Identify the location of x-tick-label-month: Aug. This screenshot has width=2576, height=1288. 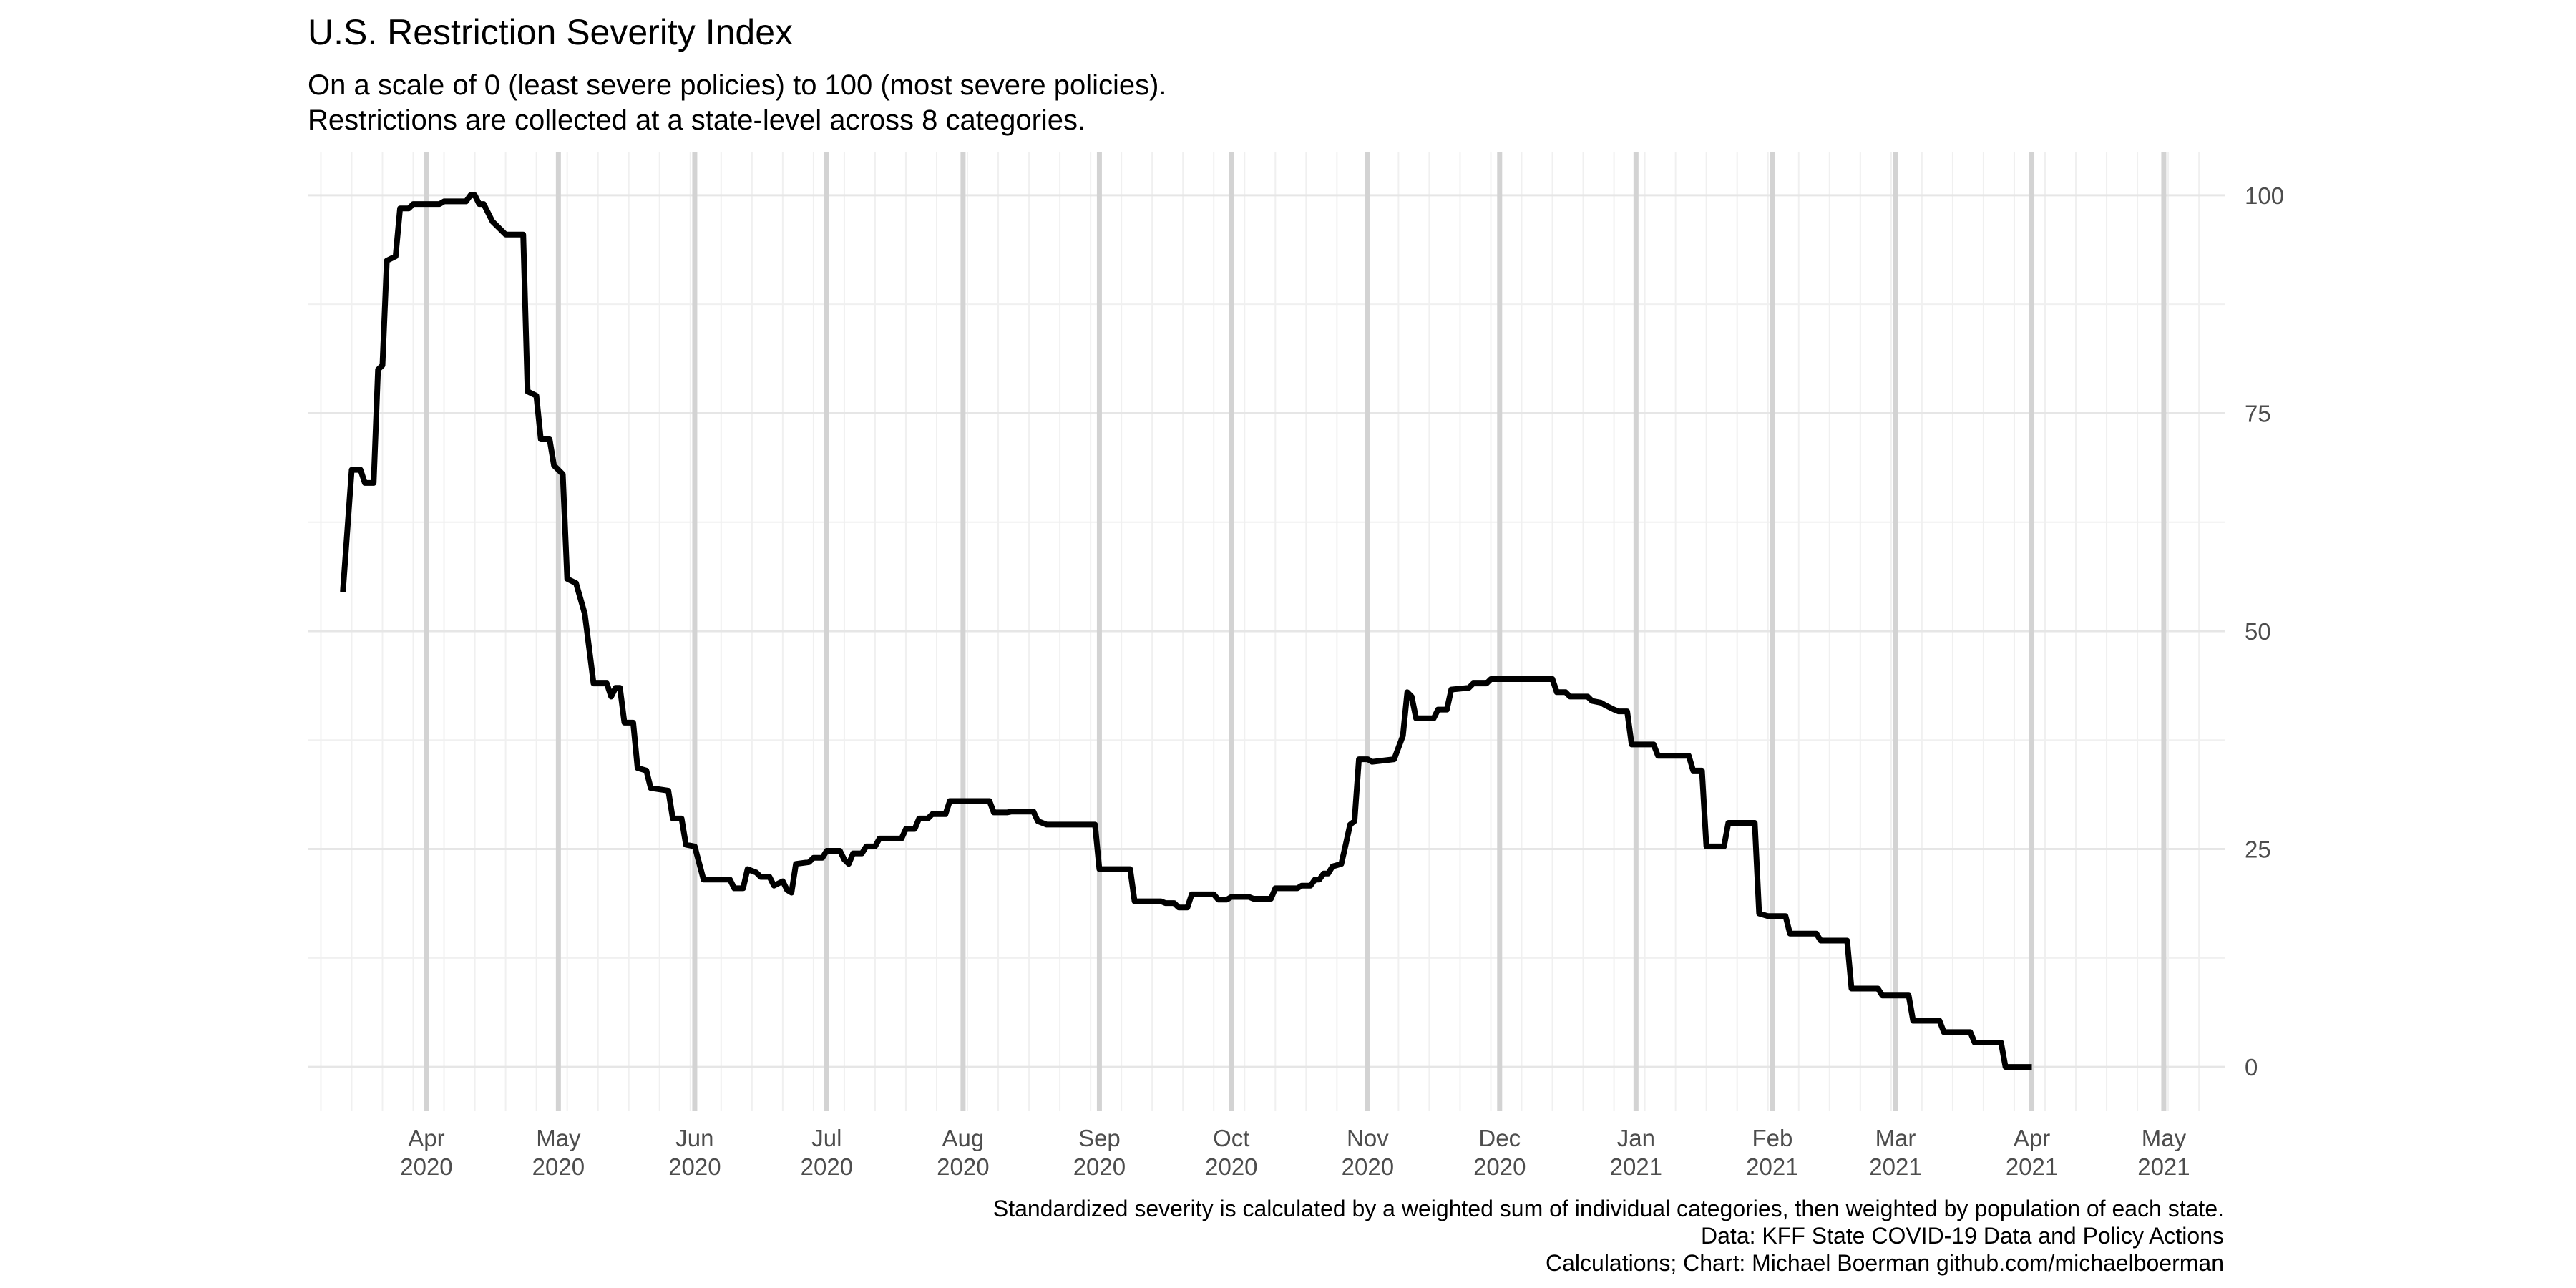
(964, 1138).